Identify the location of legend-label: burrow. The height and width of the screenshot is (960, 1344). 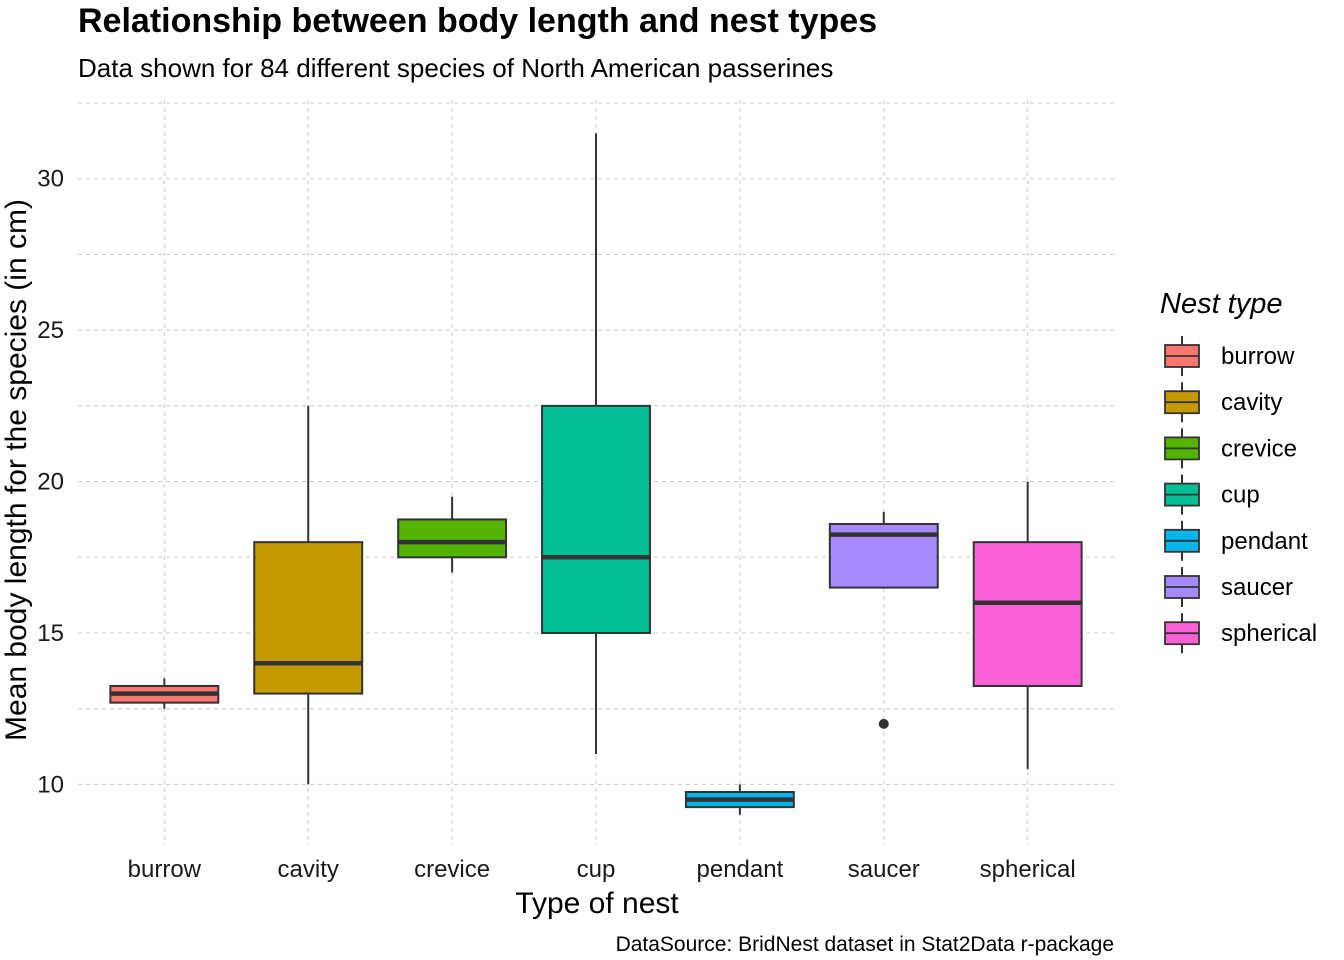
(1258, 356).